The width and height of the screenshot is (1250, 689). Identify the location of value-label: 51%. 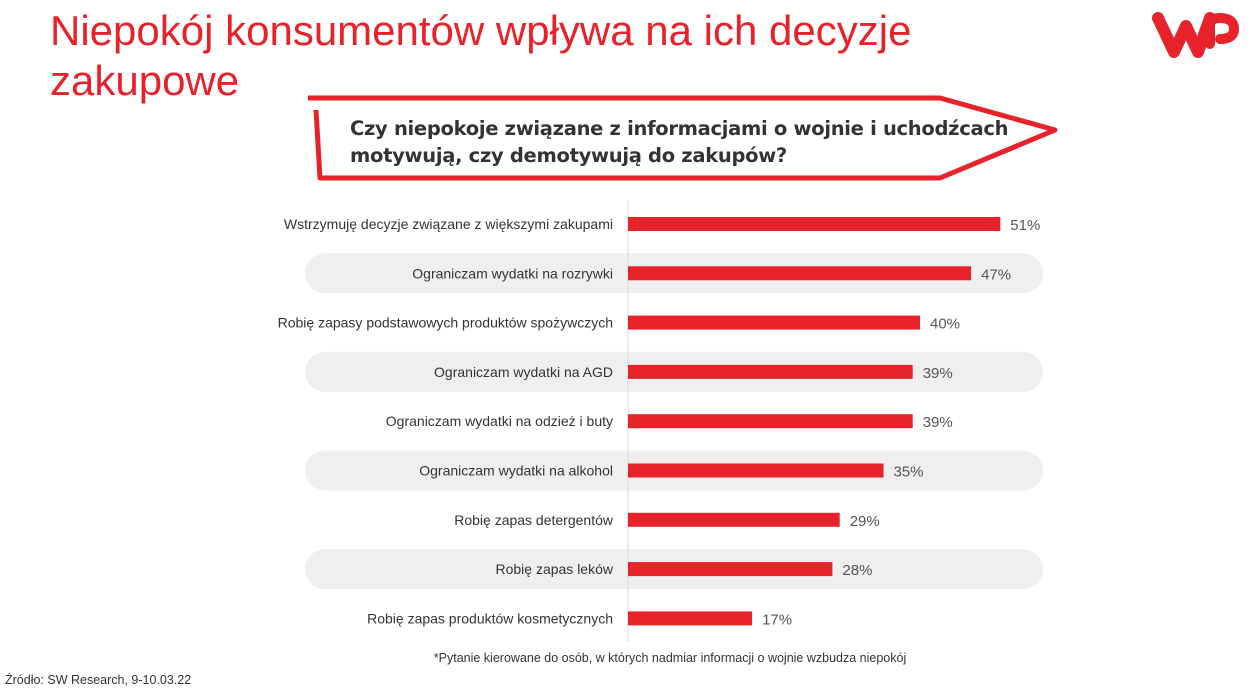
(1025, 225).